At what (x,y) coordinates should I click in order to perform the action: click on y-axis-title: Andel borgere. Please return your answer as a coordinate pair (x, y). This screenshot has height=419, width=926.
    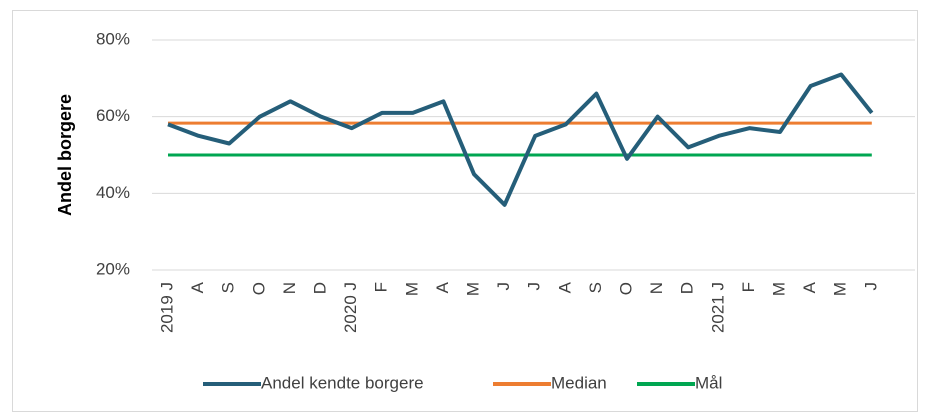
    Looking at the image, I should click on (65, 155).